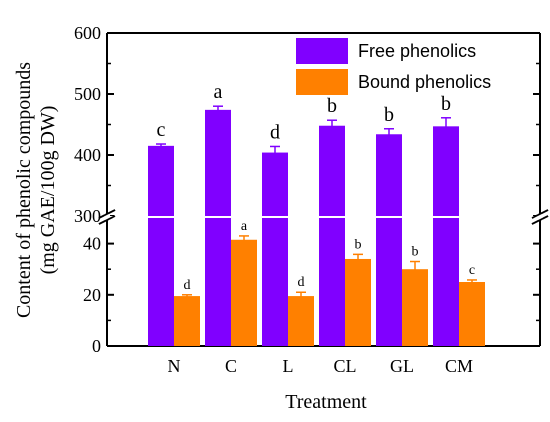 Image resolution: width=550 pixels, height=422 pixels. Describe the element at coordinates (87, 216) in the screenshot. I see `y-tick-label-upper: 300` at that location.